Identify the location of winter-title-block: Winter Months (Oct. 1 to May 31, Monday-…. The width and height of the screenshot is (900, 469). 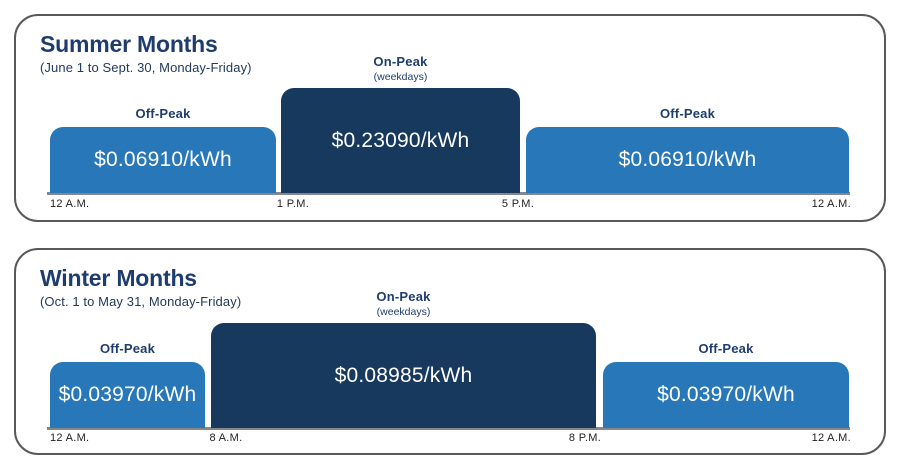
(141, 287).